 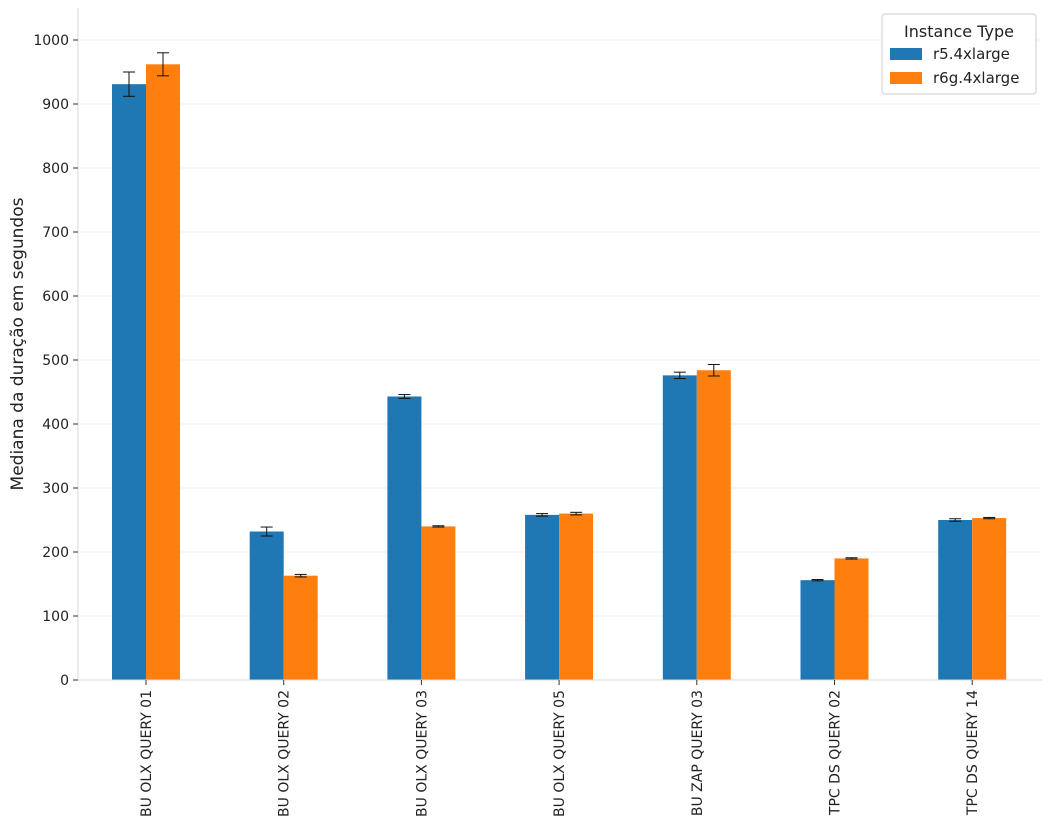 I want to click on bar-r5.4xlarge-4, so click(x=679, y=527).